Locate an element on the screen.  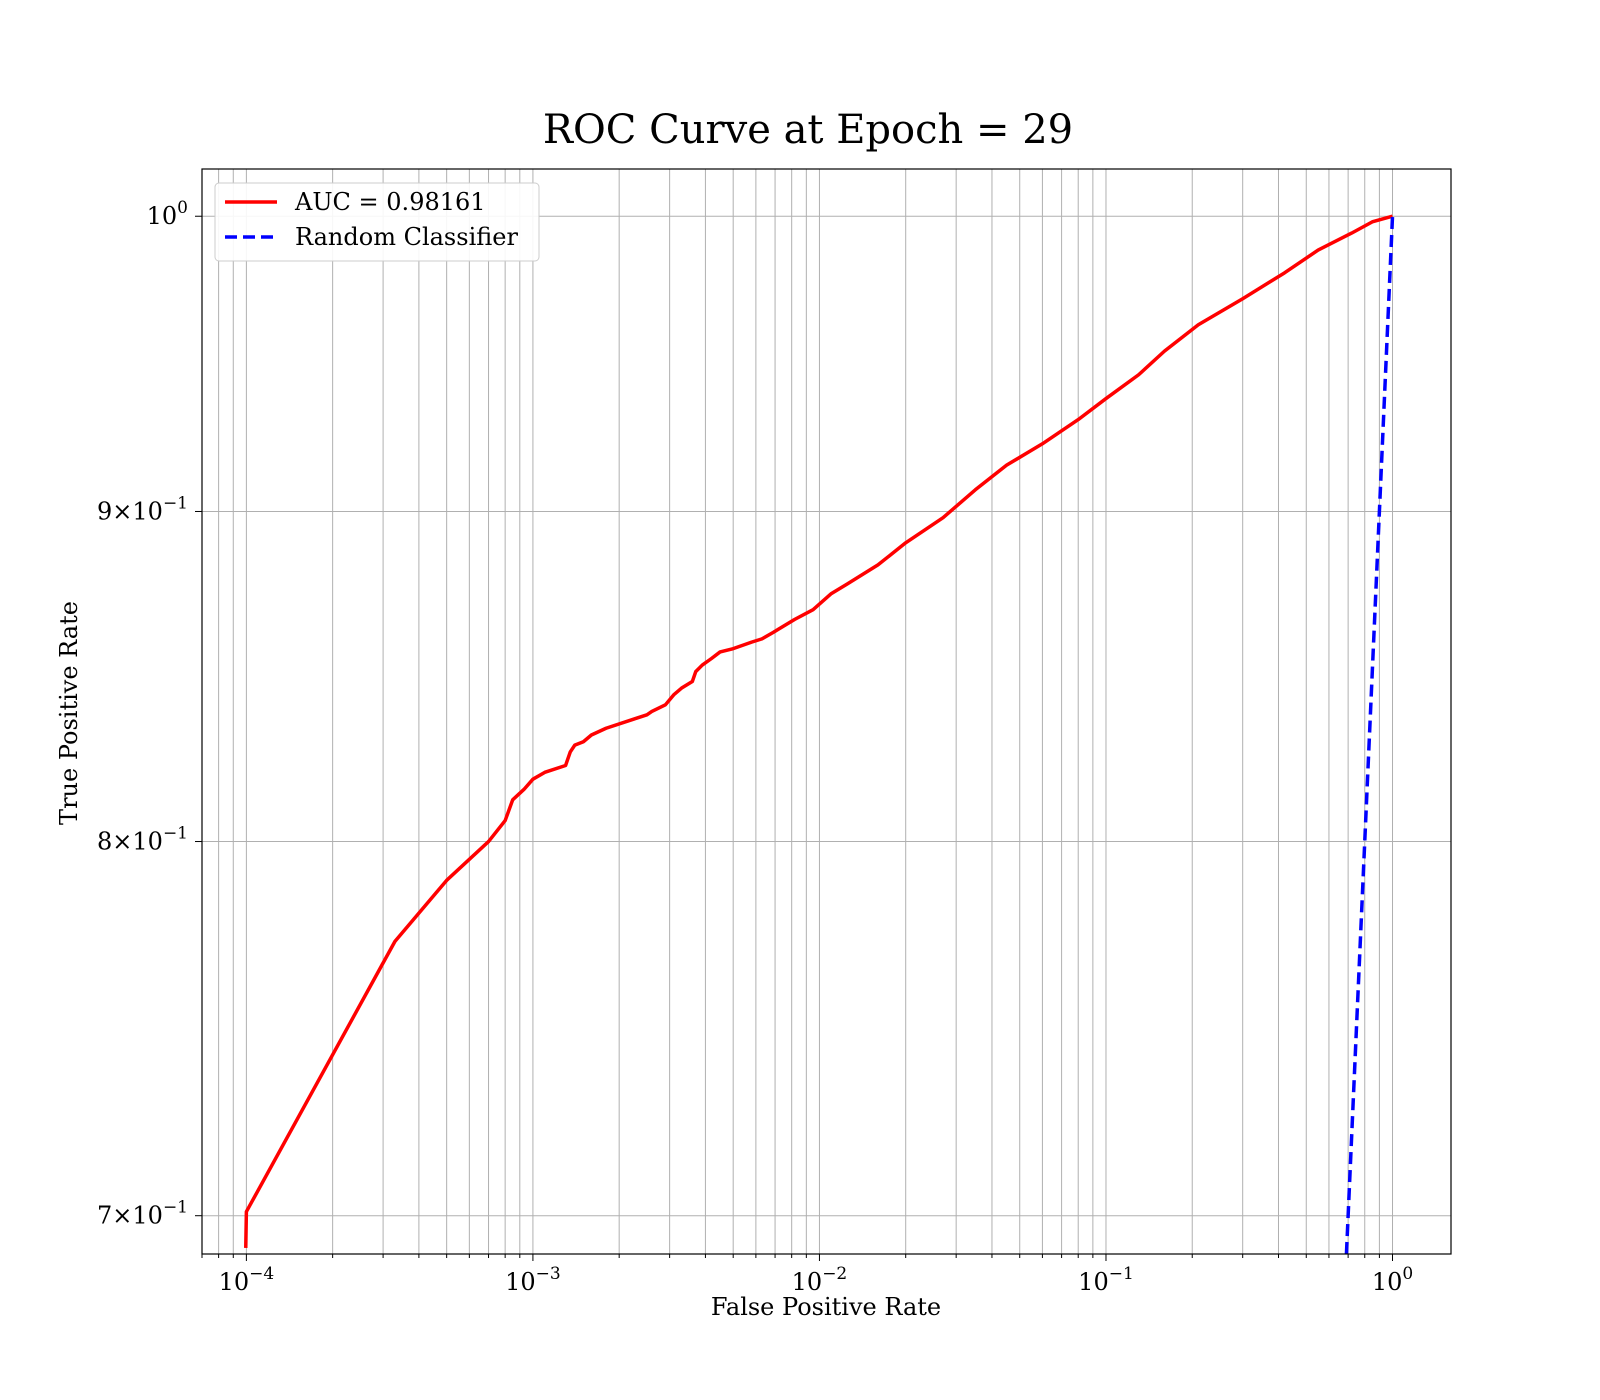
y-tick-label: 8×10⁻¹ is located at coordinates (142, 840).